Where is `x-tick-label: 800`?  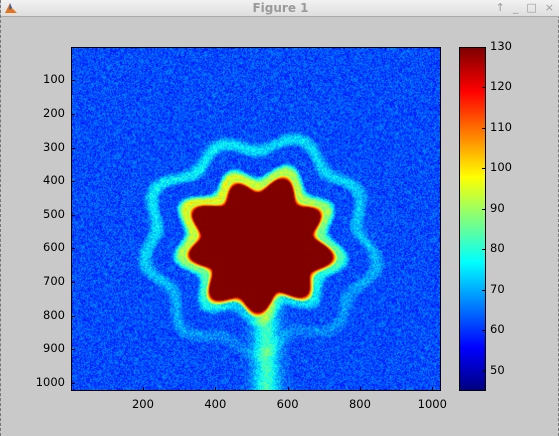 x-tick-label: 800 is located at coordinates (359, 404).